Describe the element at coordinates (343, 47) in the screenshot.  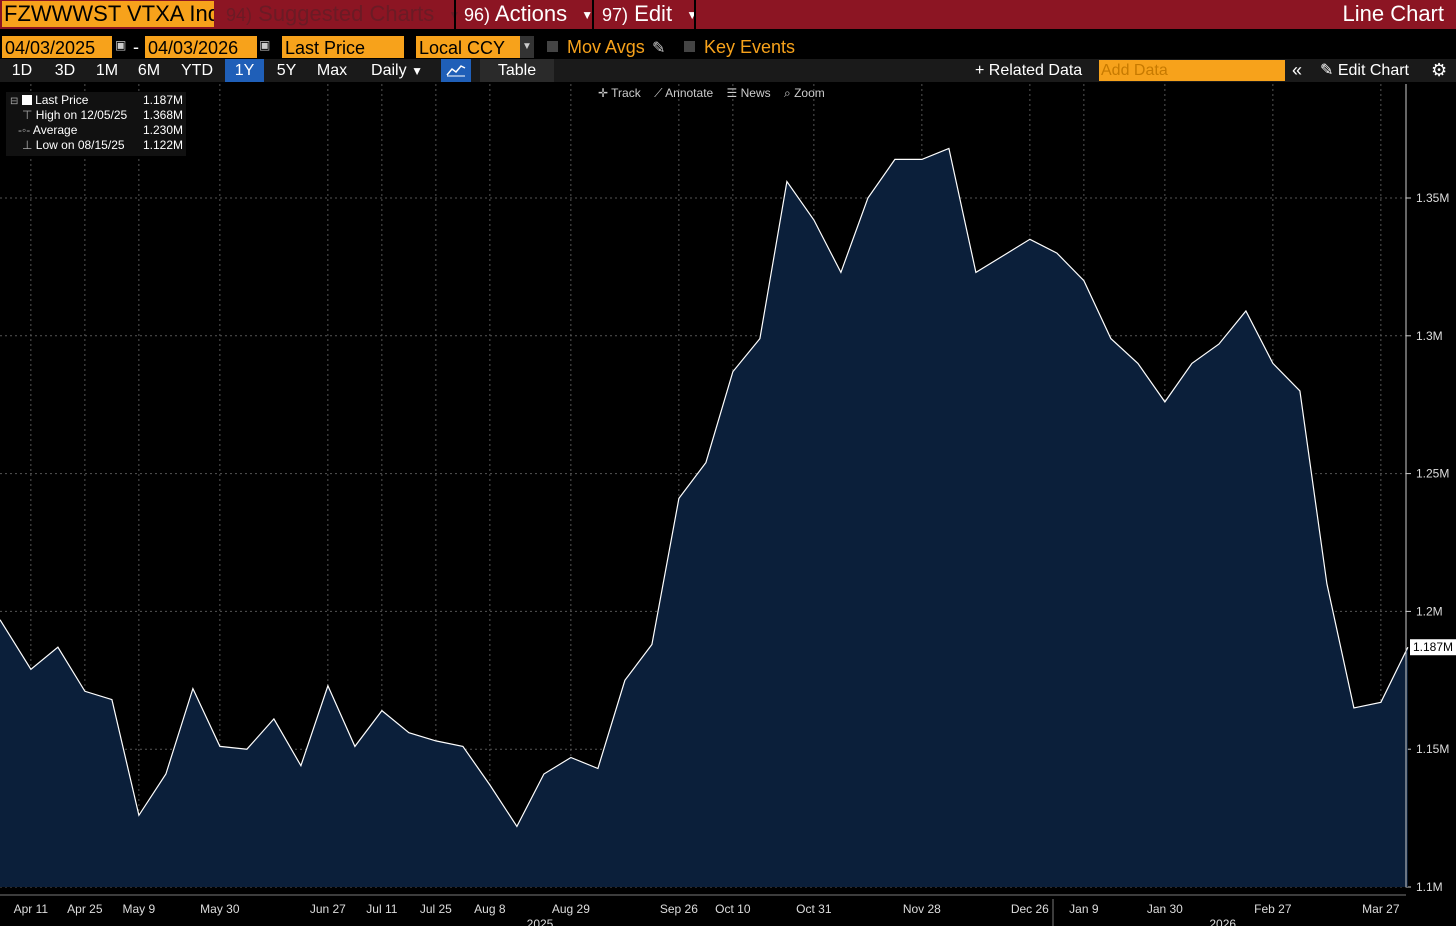
I see `price-field-select: Last Price` at that location.